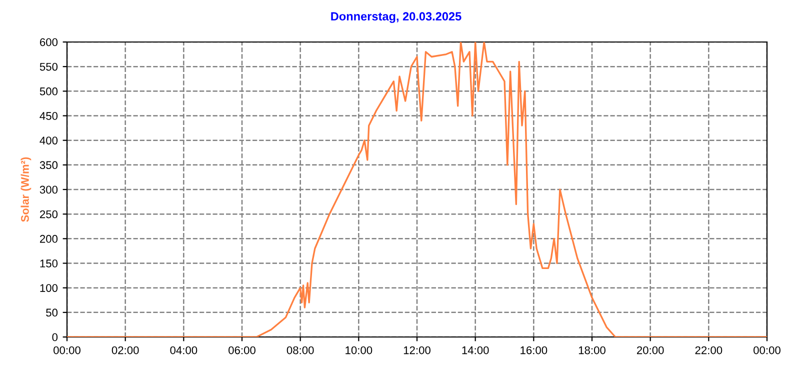  What do you see at coordinates (359, 350) in the screenshot?
I see `x-tick-label: 10:00` at bounding box center [359, 350].